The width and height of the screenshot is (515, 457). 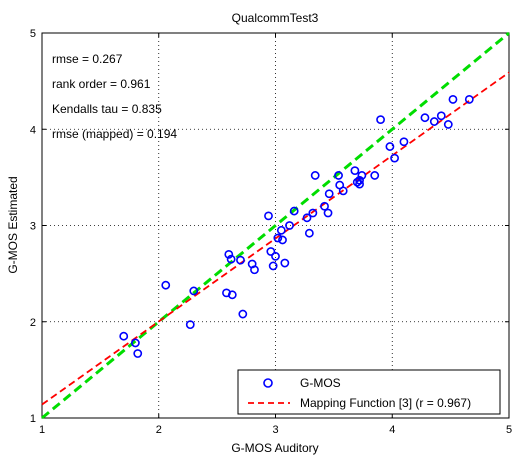 What do you see at coordinates (385, 403) in the screenshot?
I see `legend-mapping-label: Mapping Function [3] (r = 0.967)` at bounding box center [385, 403].